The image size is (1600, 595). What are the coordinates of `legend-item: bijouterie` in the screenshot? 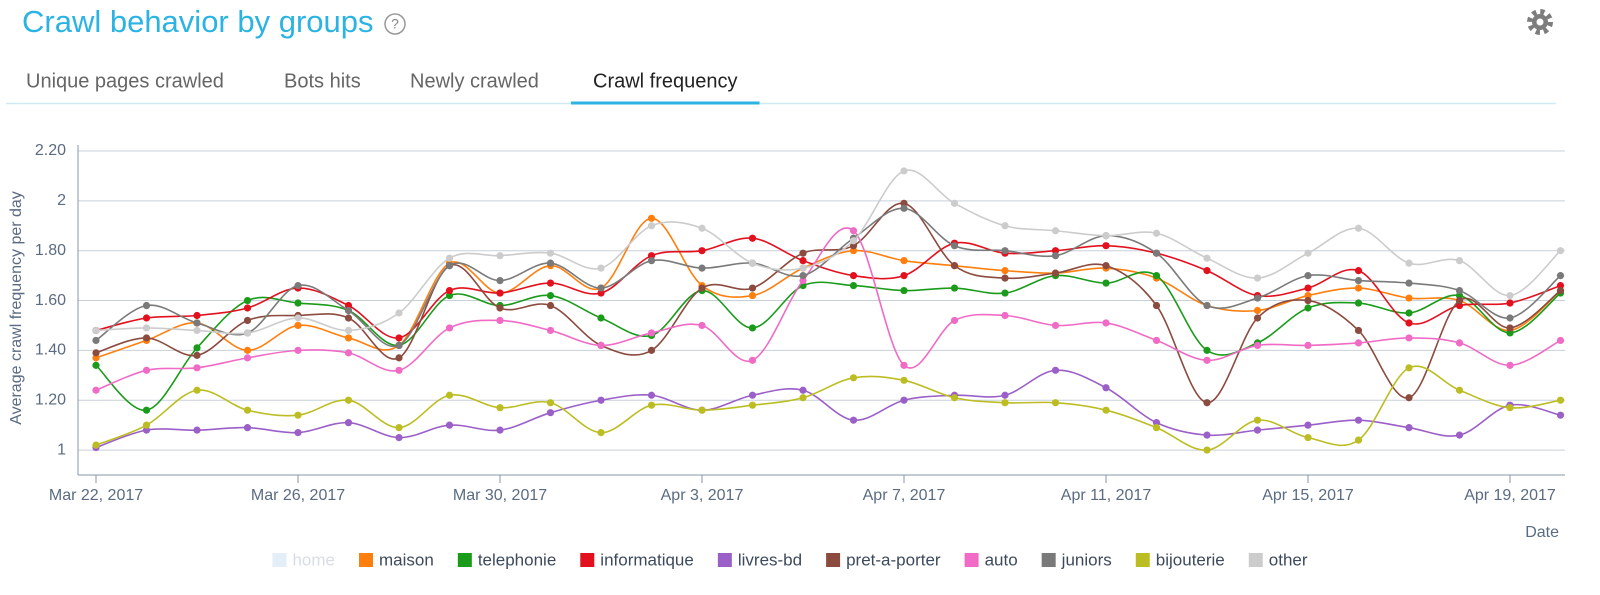 It's located at (1180, 559).